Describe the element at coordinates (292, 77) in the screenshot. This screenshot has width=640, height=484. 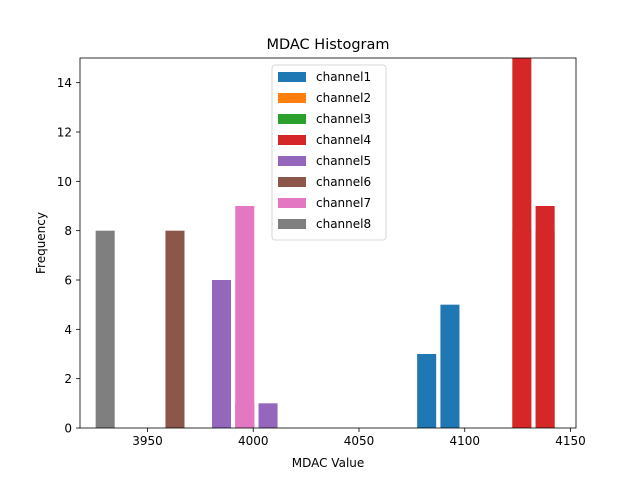
I see `legend-swatch-channel1` at that location.